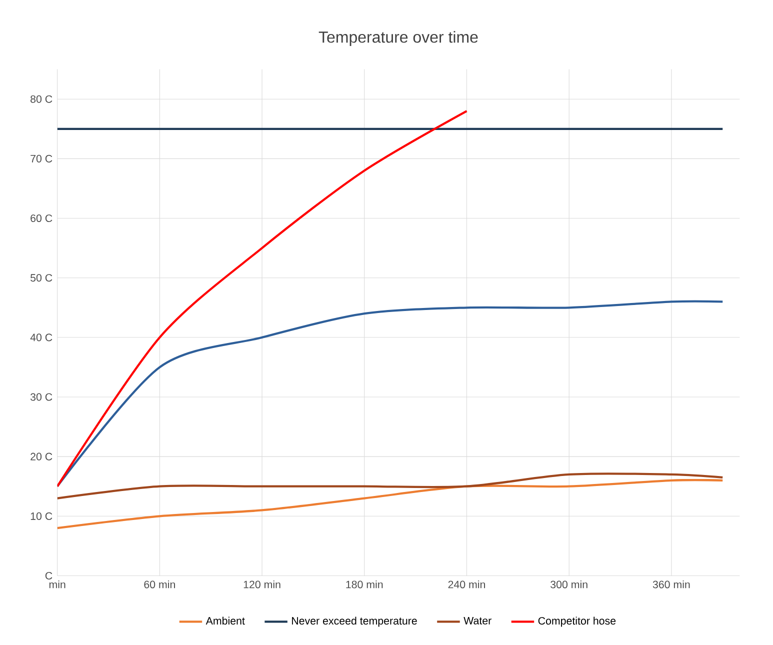 Image resolution: width=773 pixels, height=645 pixels. Describe the element at coordinates (354, 621) in the screenshot. I see `legend-label: Never exceed temperature` at that location.